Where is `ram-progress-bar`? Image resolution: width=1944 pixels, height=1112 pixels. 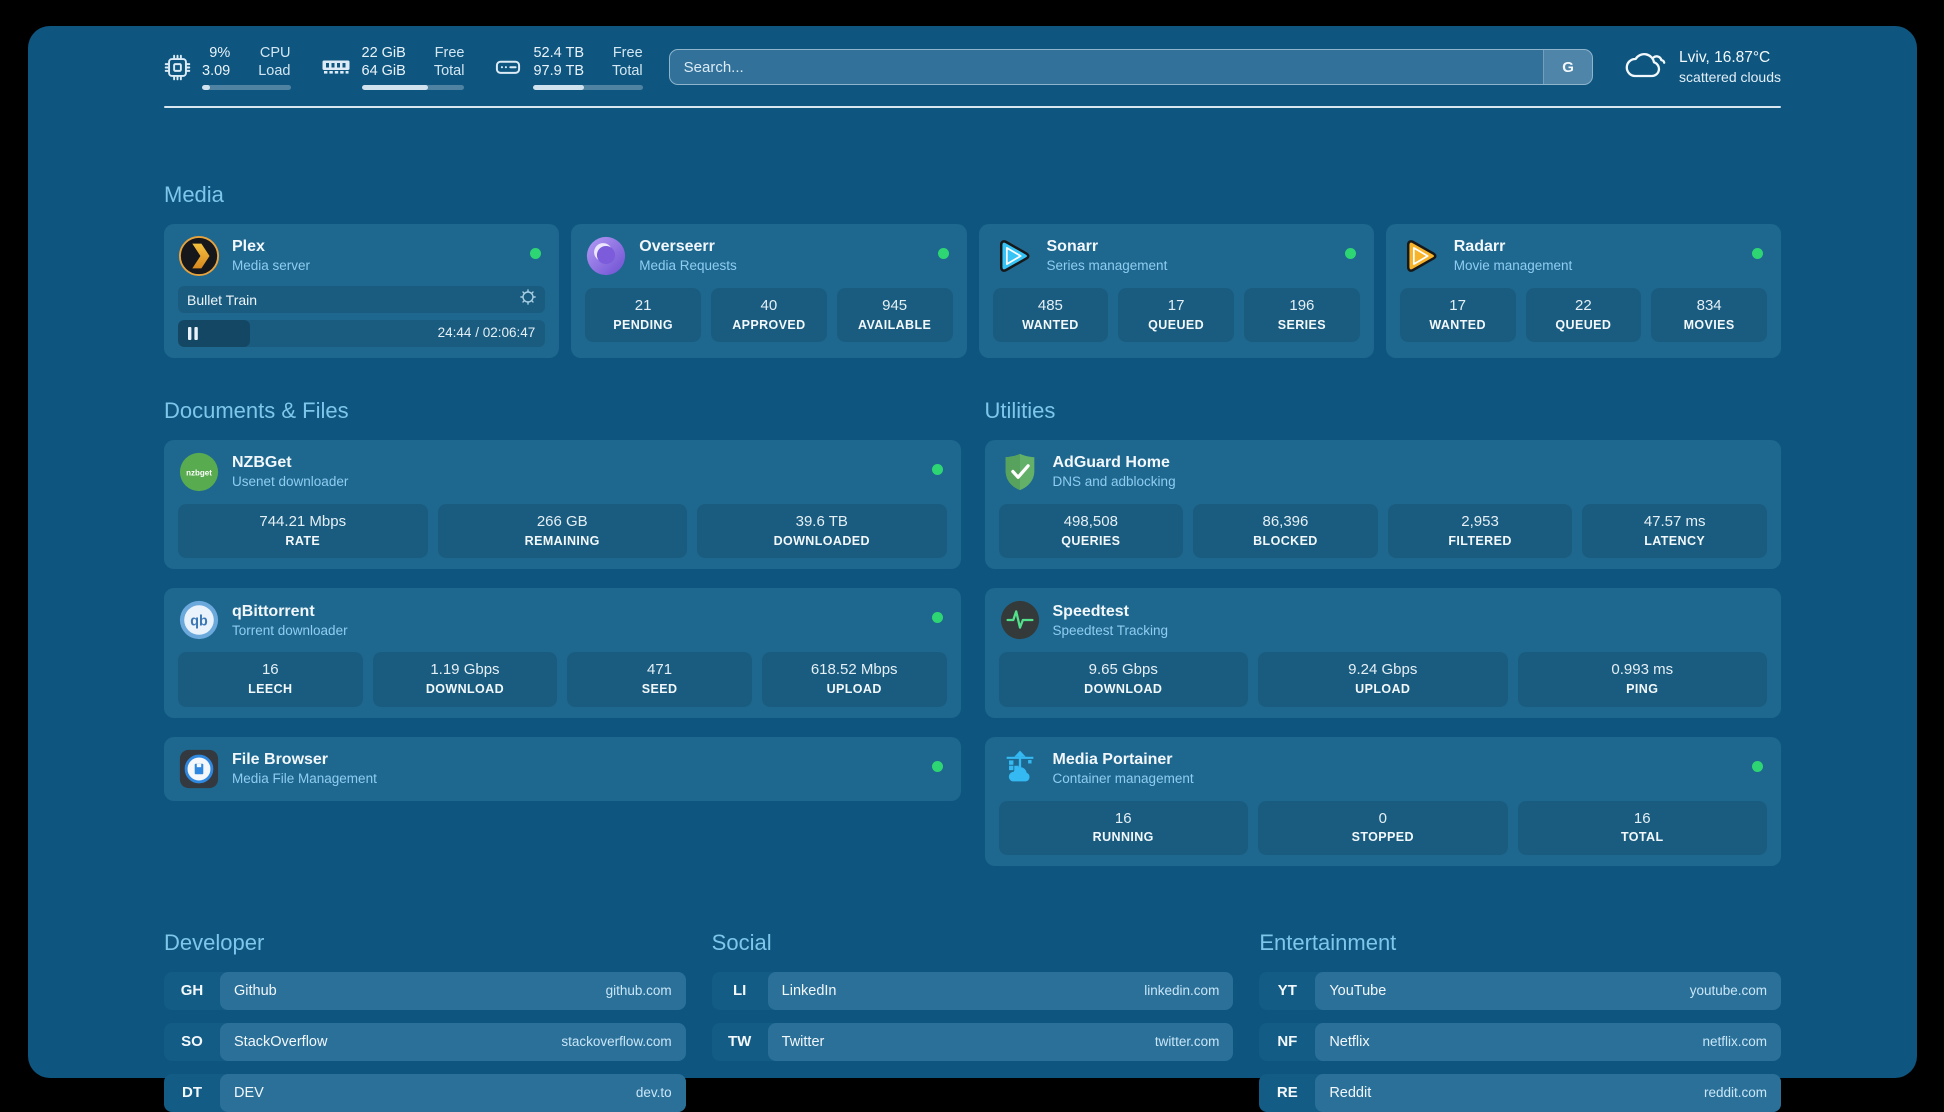
ram-progress-bar is located at coordinates (413, 87).